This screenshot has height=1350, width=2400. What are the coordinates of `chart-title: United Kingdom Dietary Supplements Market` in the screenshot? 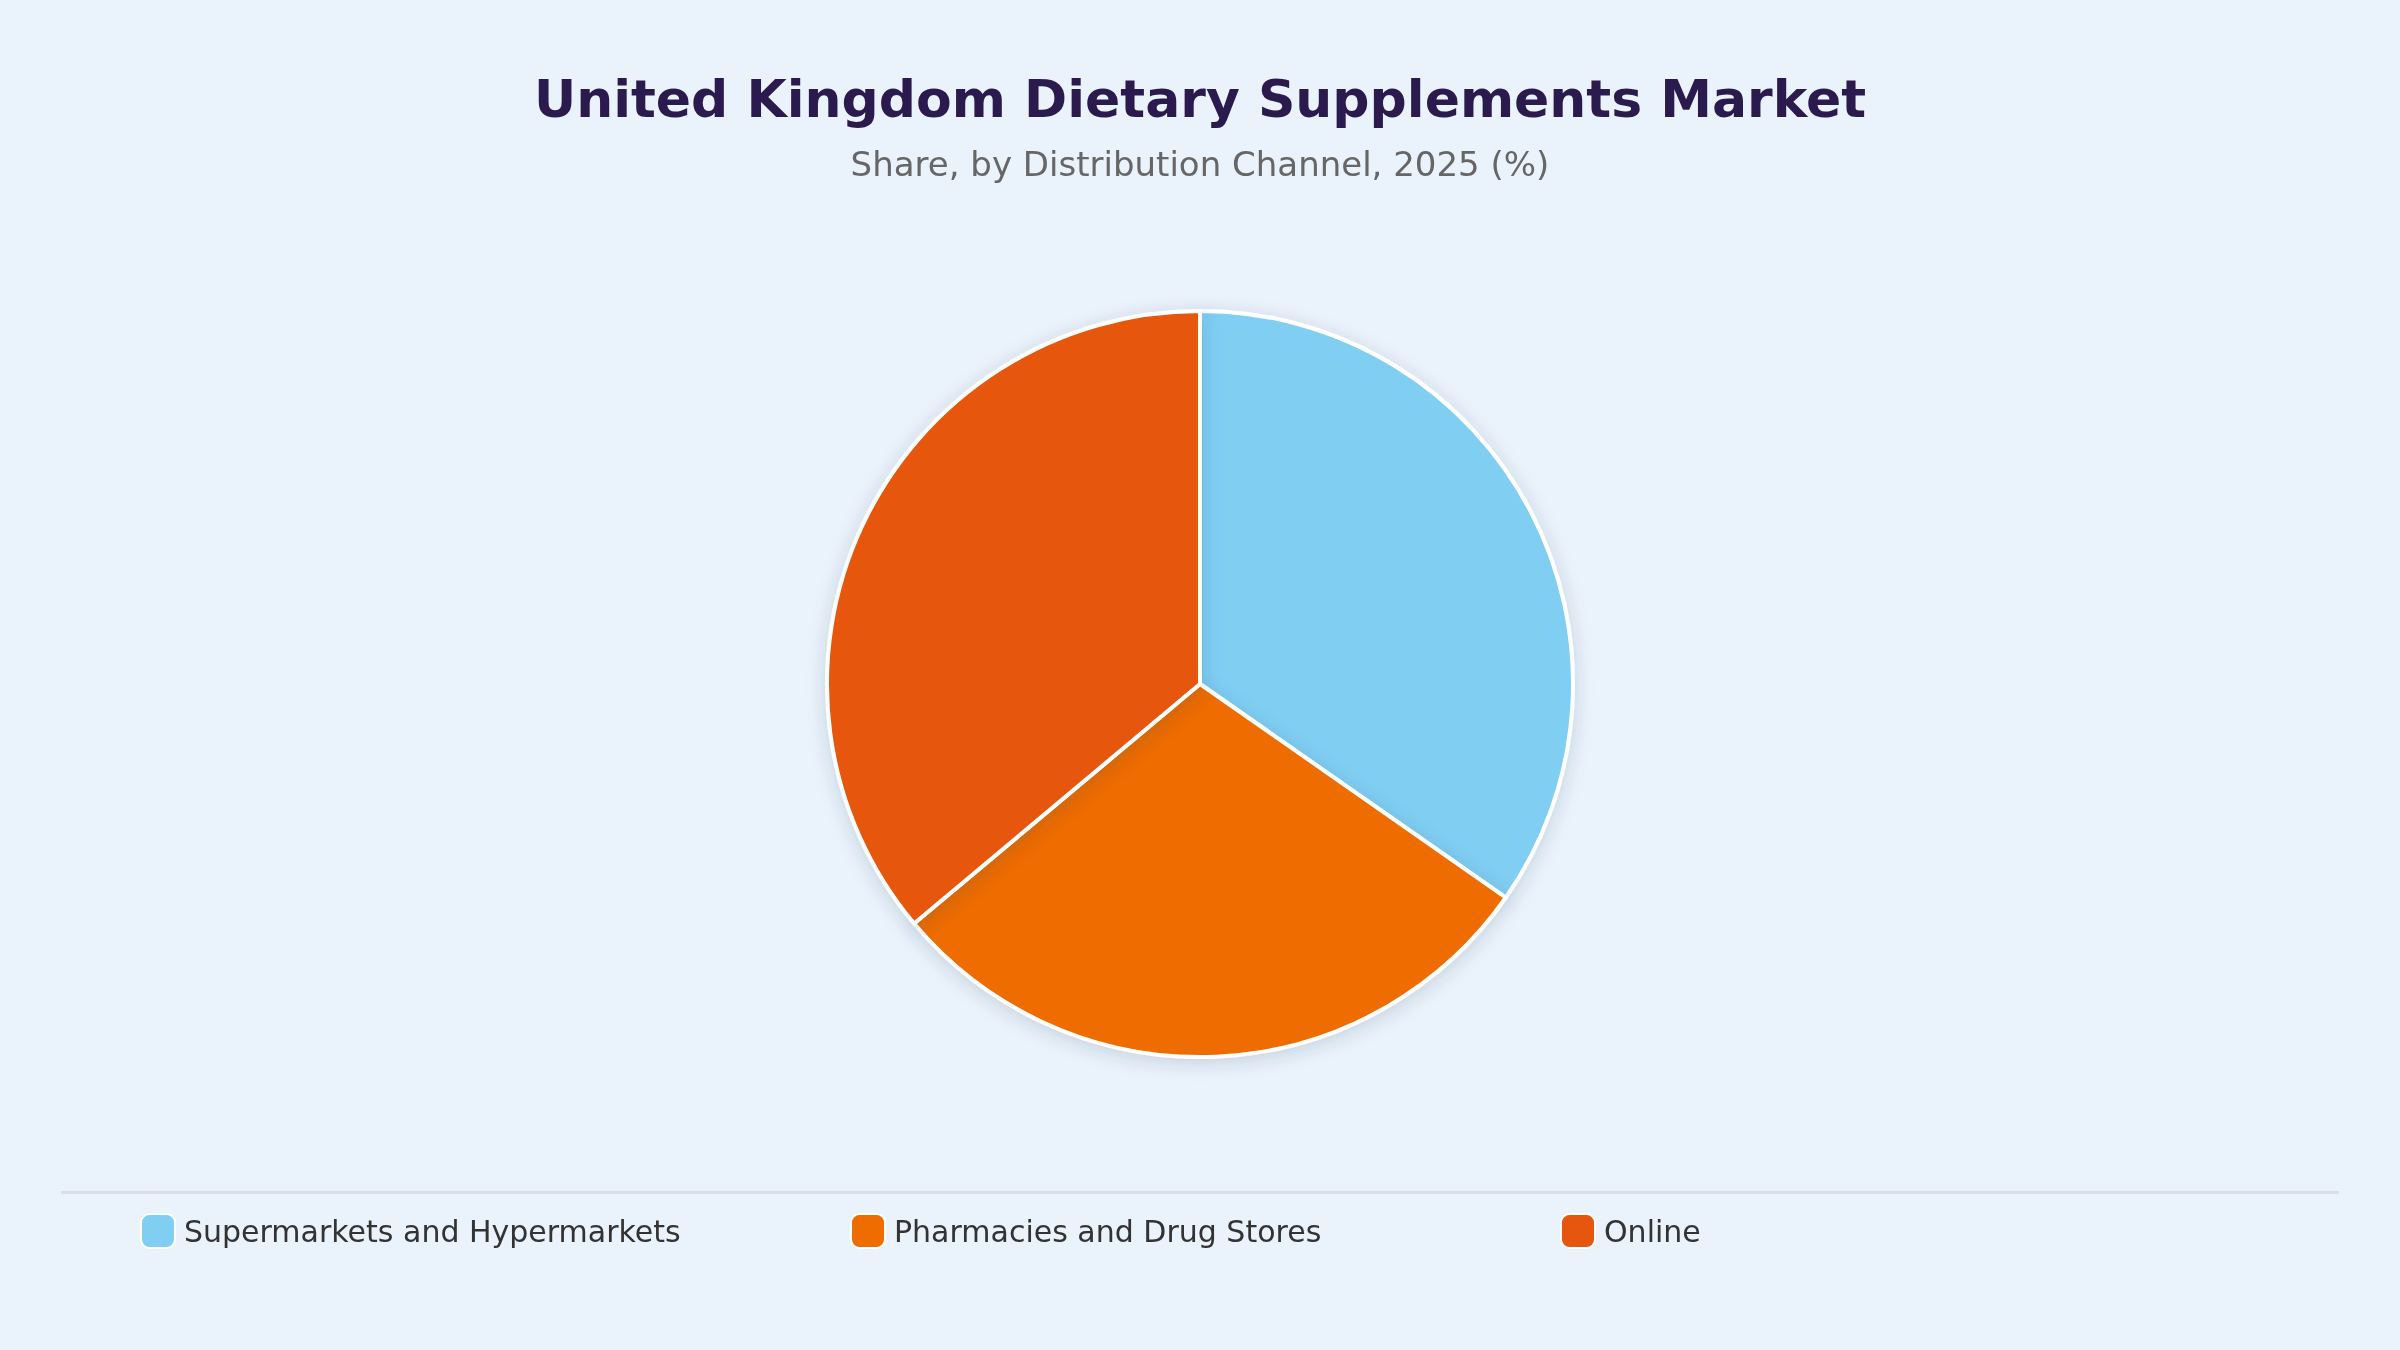 It's located at (1200, 99).